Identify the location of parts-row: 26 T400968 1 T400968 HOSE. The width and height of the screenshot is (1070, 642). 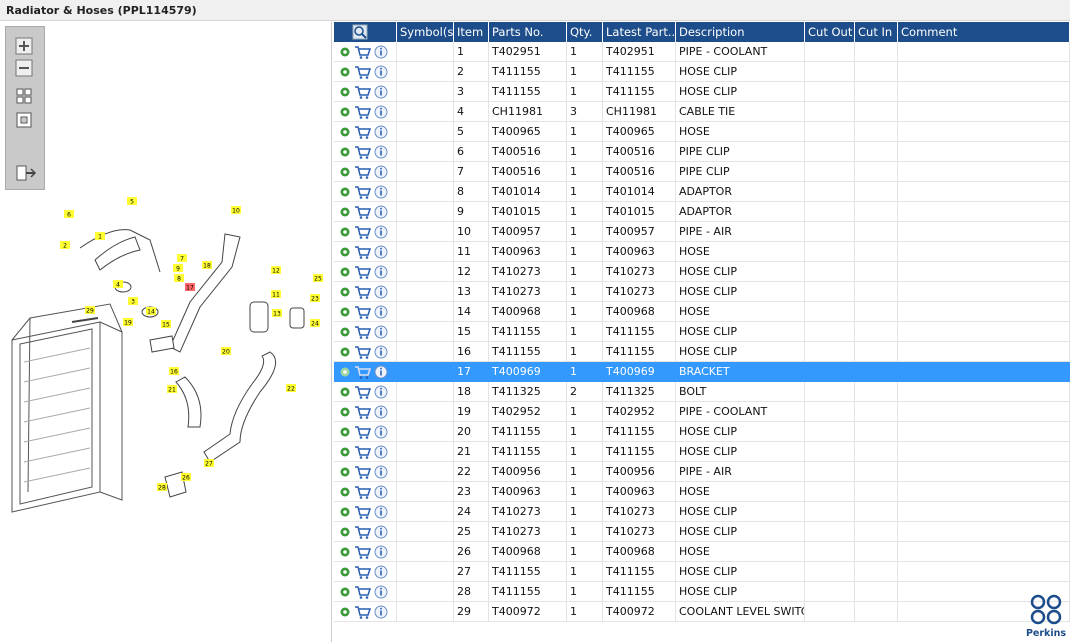
(702, 552).